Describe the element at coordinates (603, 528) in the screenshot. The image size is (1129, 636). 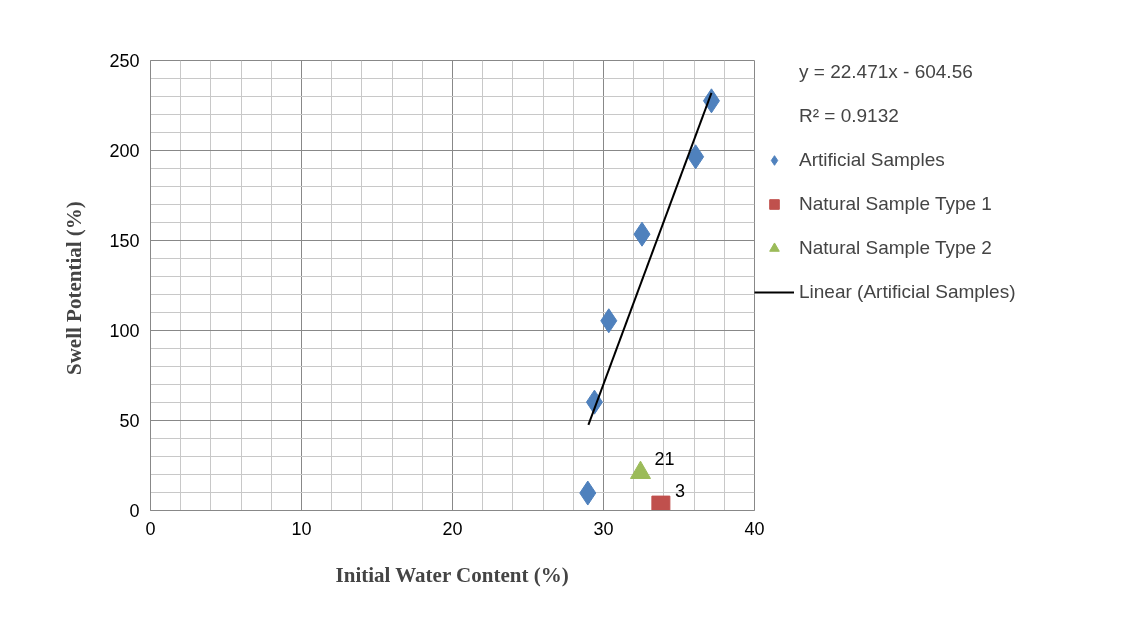
I see `x-tick-label: 30` at that location.